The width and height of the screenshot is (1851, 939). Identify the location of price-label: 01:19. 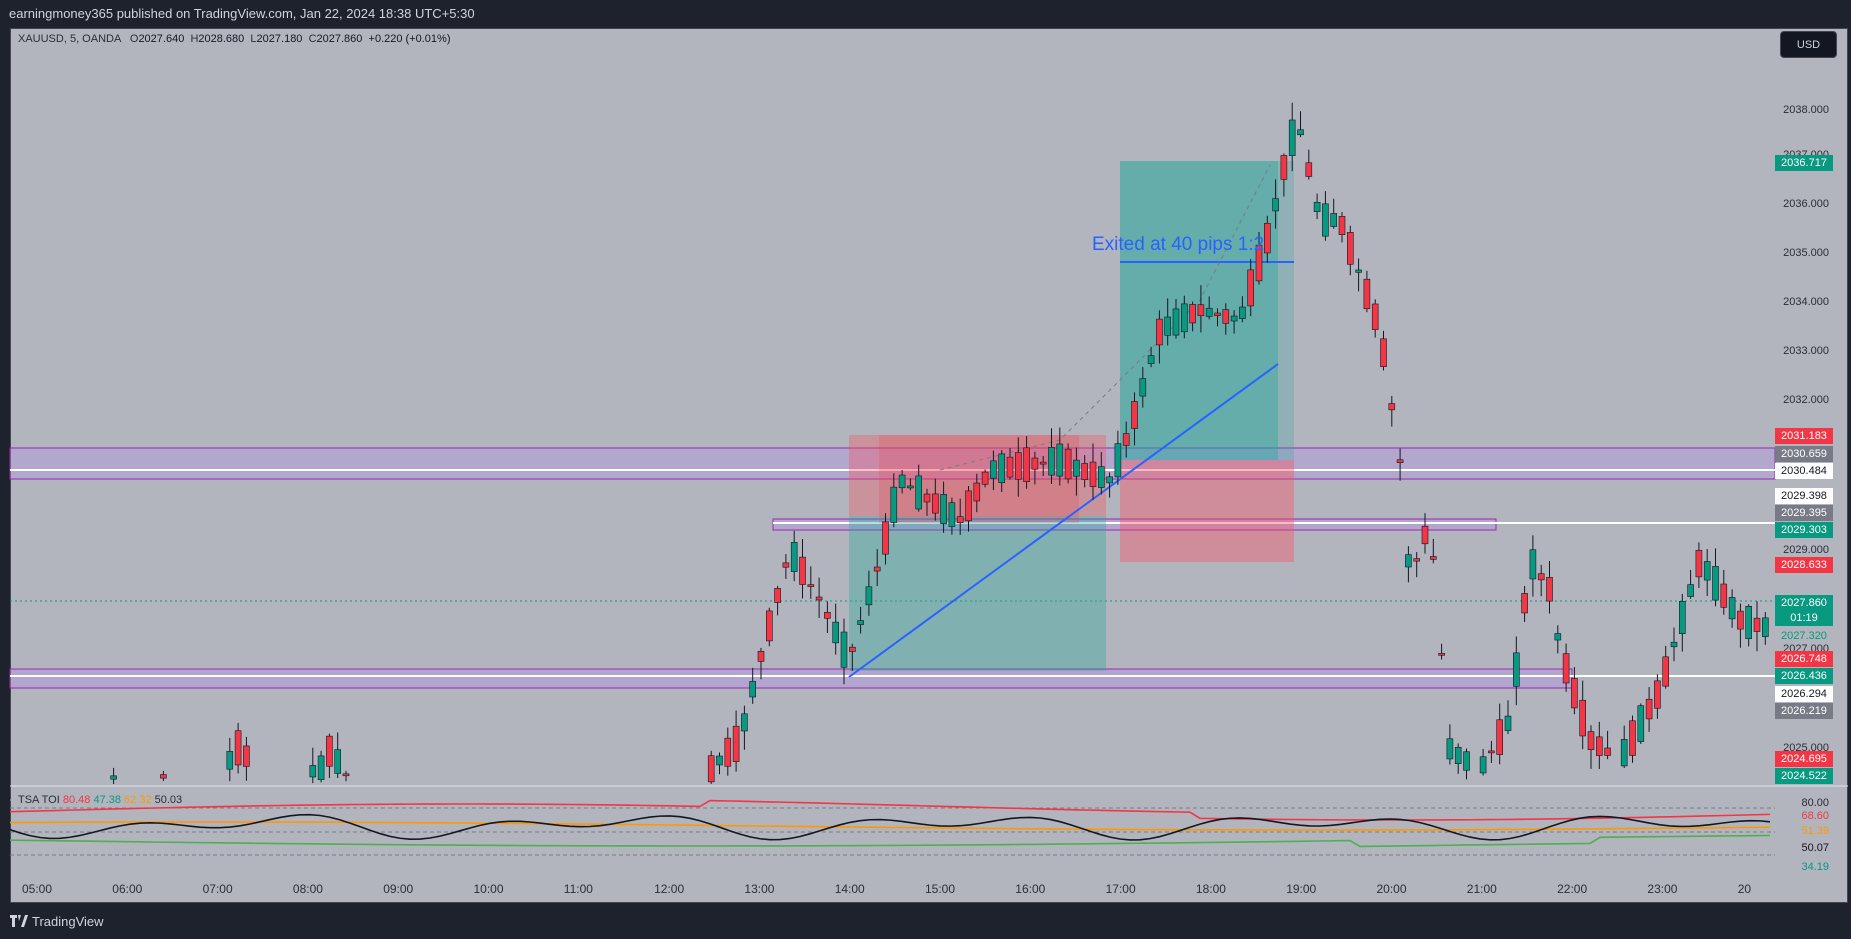
(1804, 618).